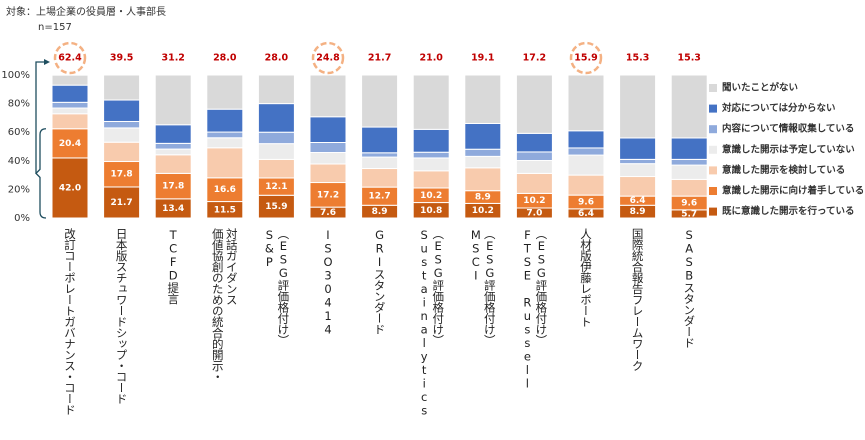 This screenshot has width=865, height=440. I want to click on x-tick-label: ISO30414, so click(328, 282).